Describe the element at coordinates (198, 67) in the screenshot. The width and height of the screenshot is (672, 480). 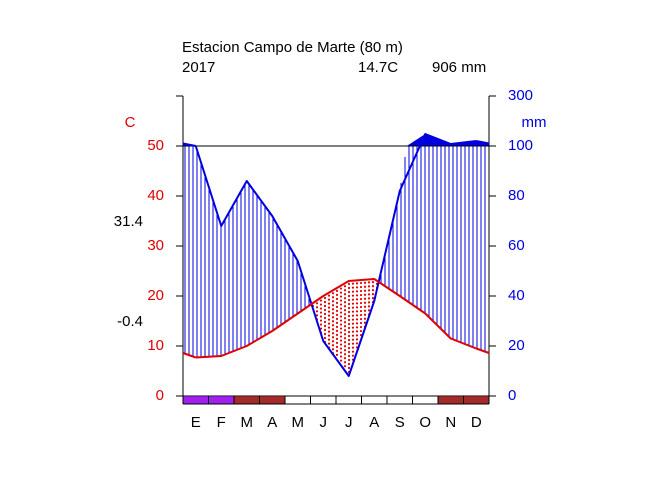
I see `period: 2017` at that location.